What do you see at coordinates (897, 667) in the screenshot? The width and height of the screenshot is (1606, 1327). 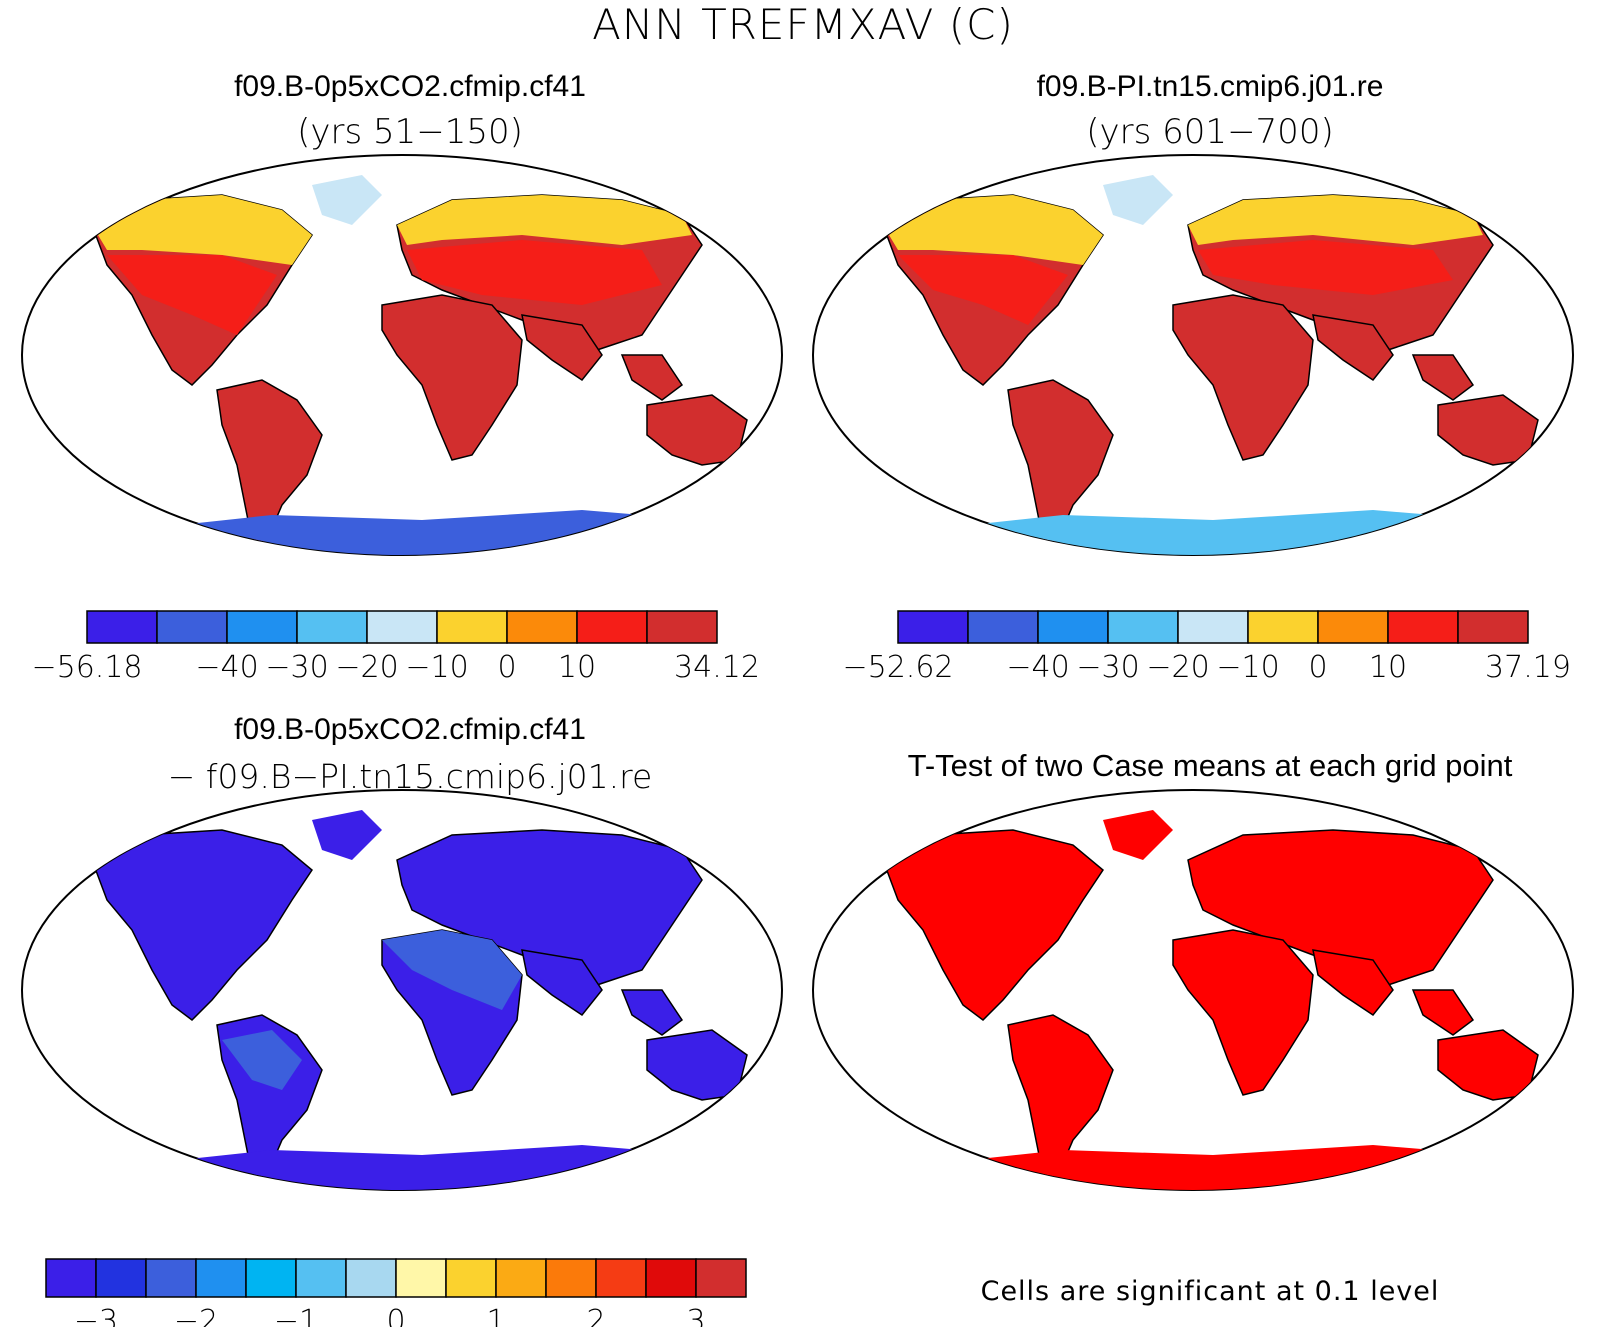 I see `colorbar-tick-label: −52.62` at bounding box center [897, 667].